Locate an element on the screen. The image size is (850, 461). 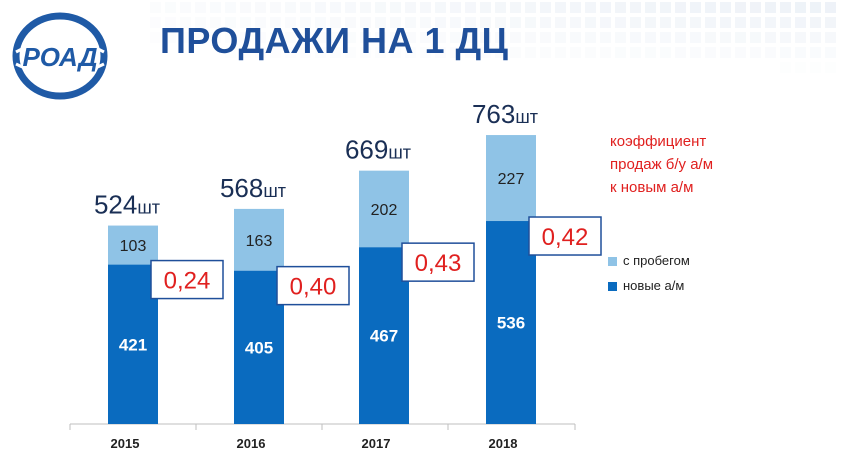
x-tick-label-2016: 2016 is located at coordinates (251, 443).